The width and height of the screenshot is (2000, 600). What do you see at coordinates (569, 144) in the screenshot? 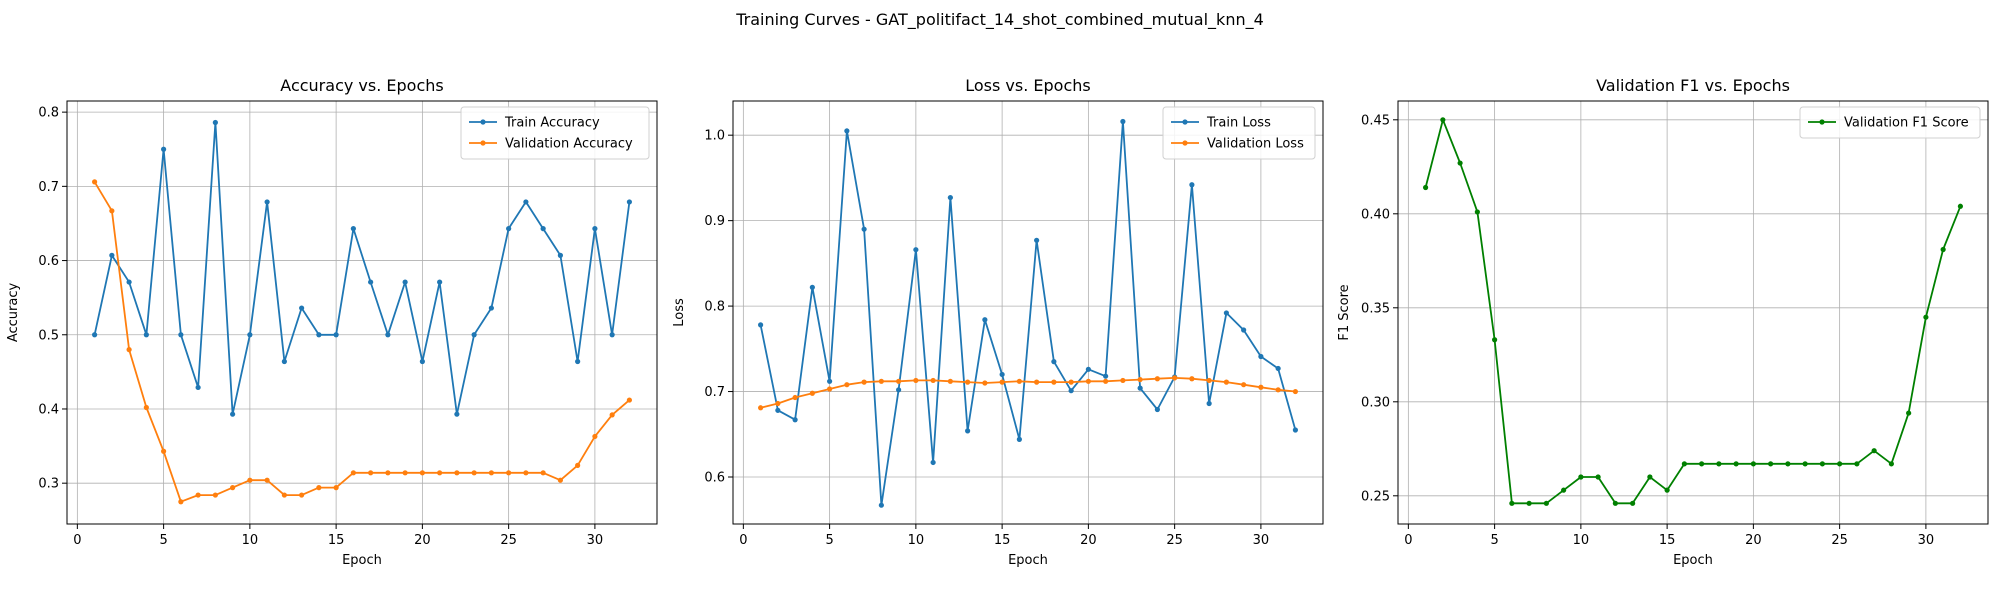
I see `legend-label: Validation Accuracy` at bounding box center [569, 144].